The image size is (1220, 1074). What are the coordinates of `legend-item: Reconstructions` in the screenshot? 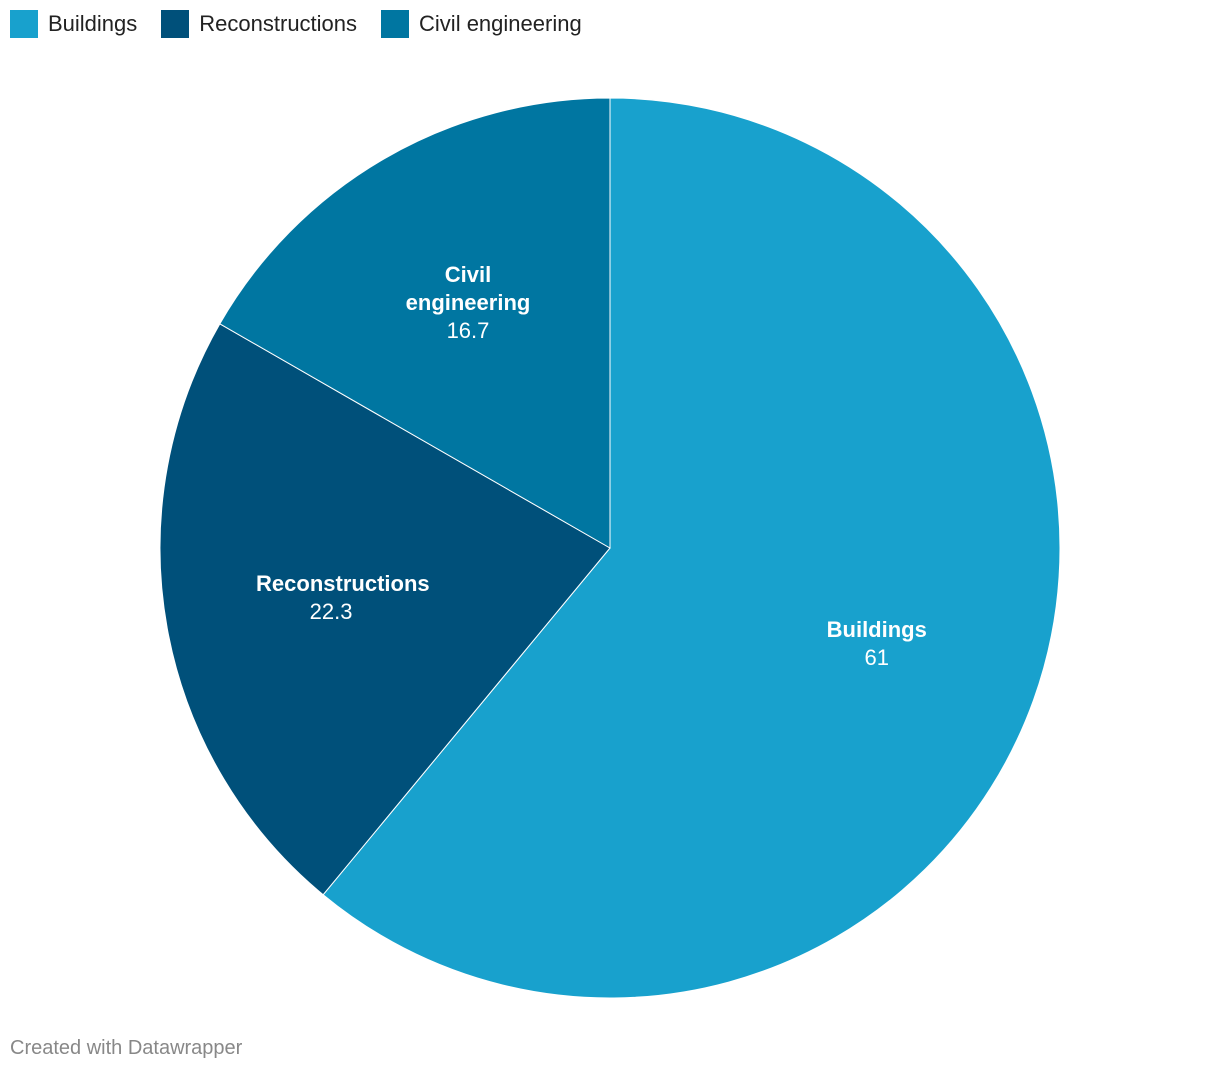 It's located at (259, 24).